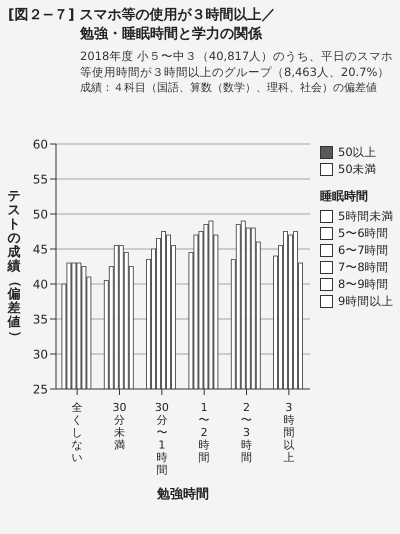 The height and width of the screenshot is (534, 400). Describe the element at coordinates (142, 25) in the screenshot. I see `chart-title: [図２−７] スマホ等の使用が３時間以上／勉強・睡眠時間と学力の関係` at that location.